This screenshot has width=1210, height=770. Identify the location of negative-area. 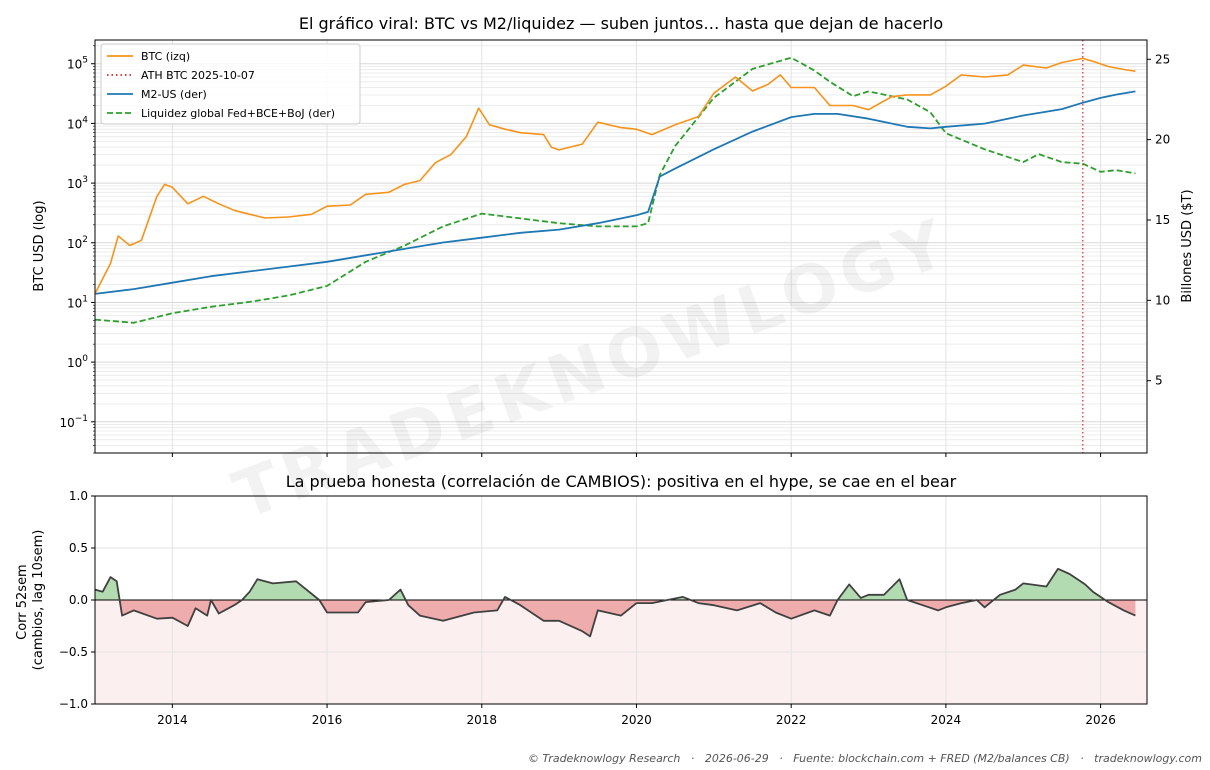
(615, 618).